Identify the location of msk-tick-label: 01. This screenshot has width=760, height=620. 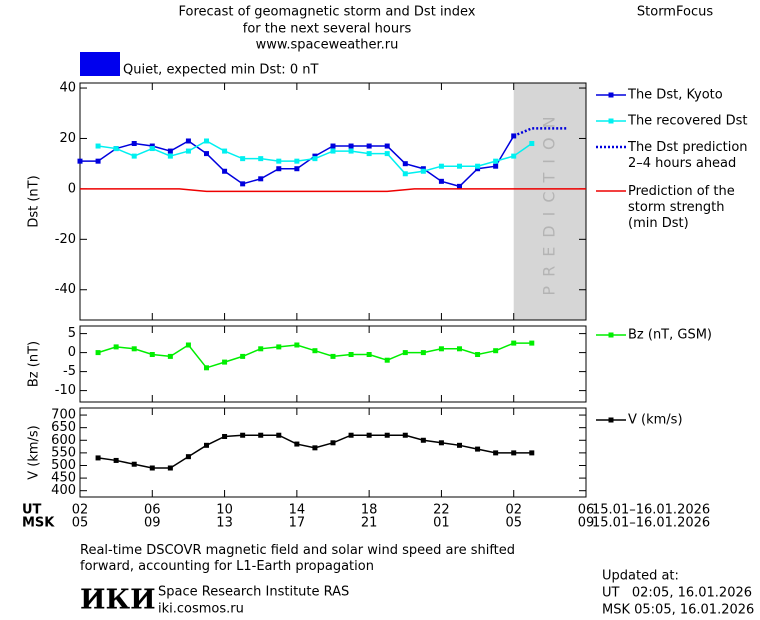
(441, 523).